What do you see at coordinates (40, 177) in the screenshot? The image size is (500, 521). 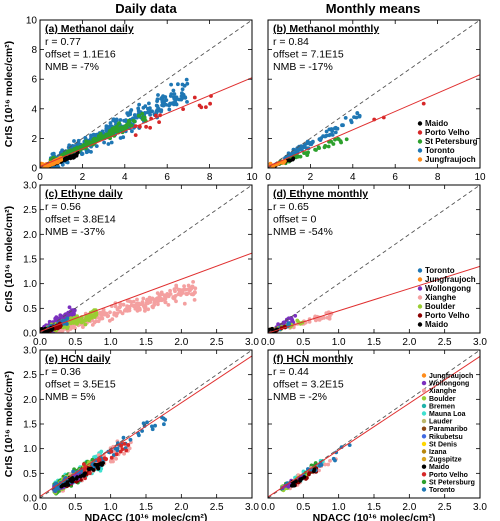 I see `x-tick-label: 0` at bounding box center [40, 177].